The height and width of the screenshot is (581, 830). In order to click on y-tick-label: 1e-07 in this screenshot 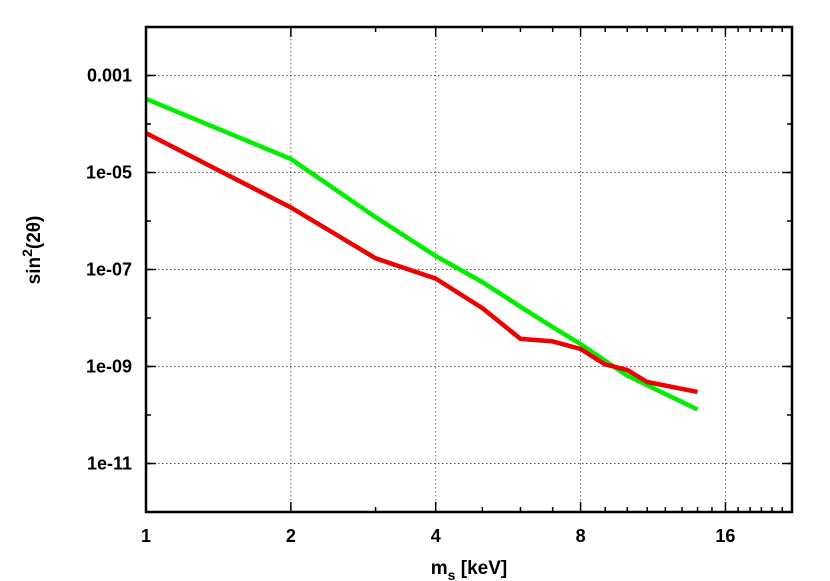, I will do `click(109, 270)`.